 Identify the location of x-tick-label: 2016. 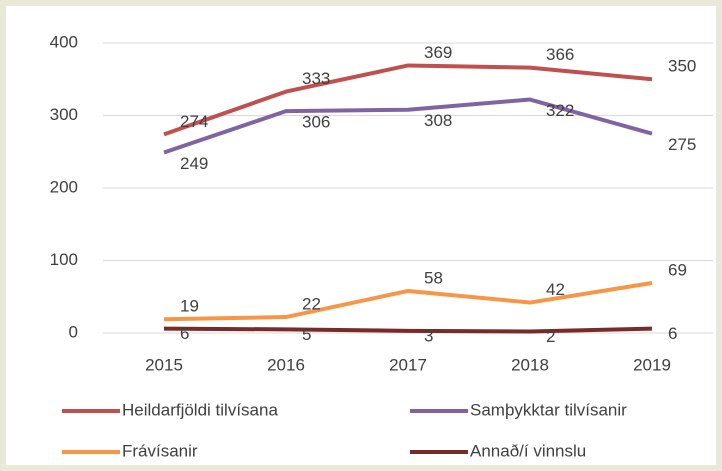
(286, 364).